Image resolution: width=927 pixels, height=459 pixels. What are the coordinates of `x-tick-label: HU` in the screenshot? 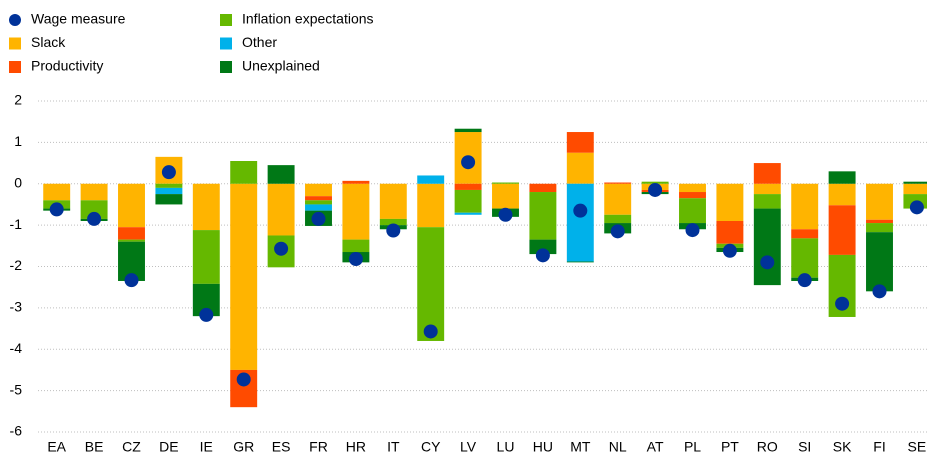 It's located at (543, 447).